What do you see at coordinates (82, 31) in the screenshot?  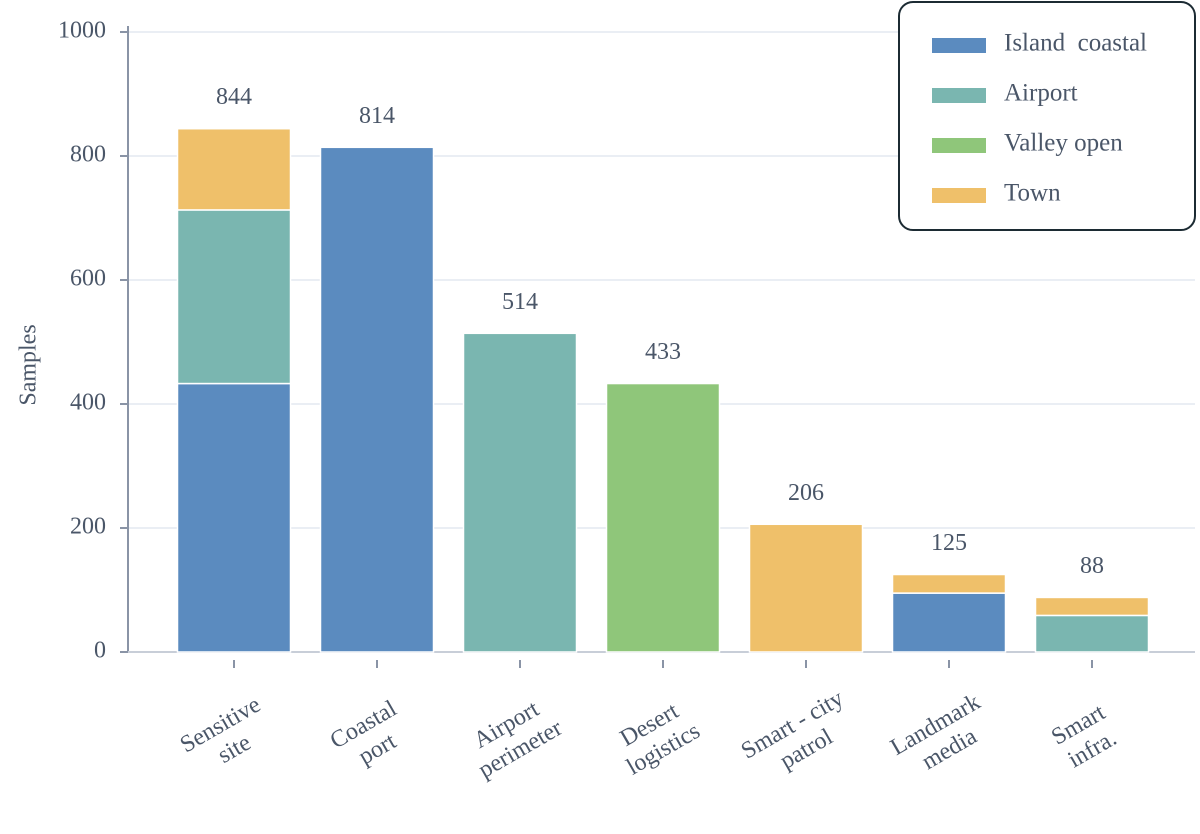 I see `y-tick-label: 1000` at bounding box center [82, 31].